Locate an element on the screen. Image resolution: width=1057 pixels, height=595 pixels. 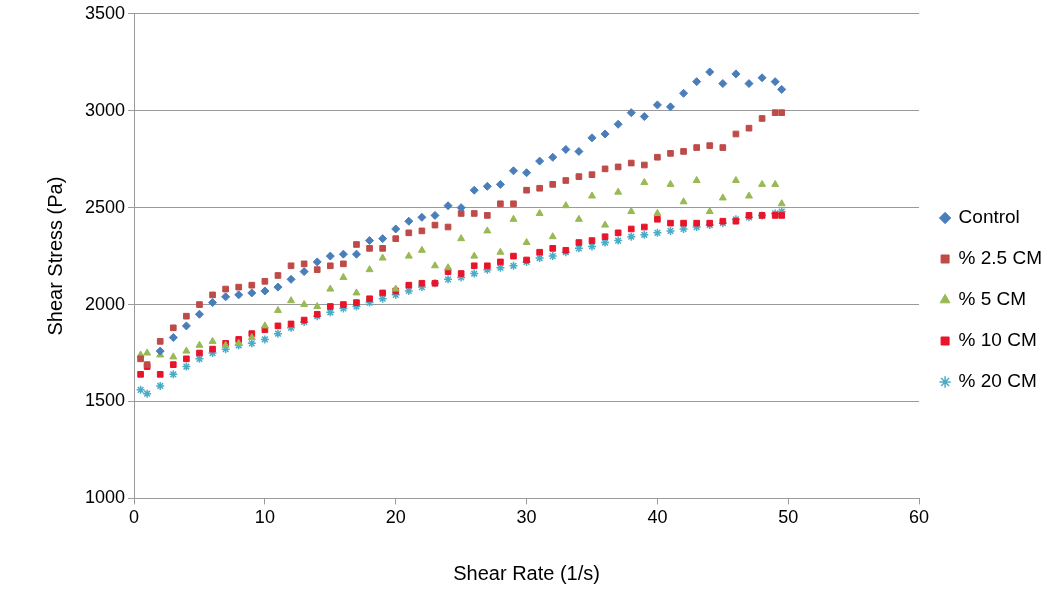
legend-label: % 20 CM is located at coordinates (997, 381).